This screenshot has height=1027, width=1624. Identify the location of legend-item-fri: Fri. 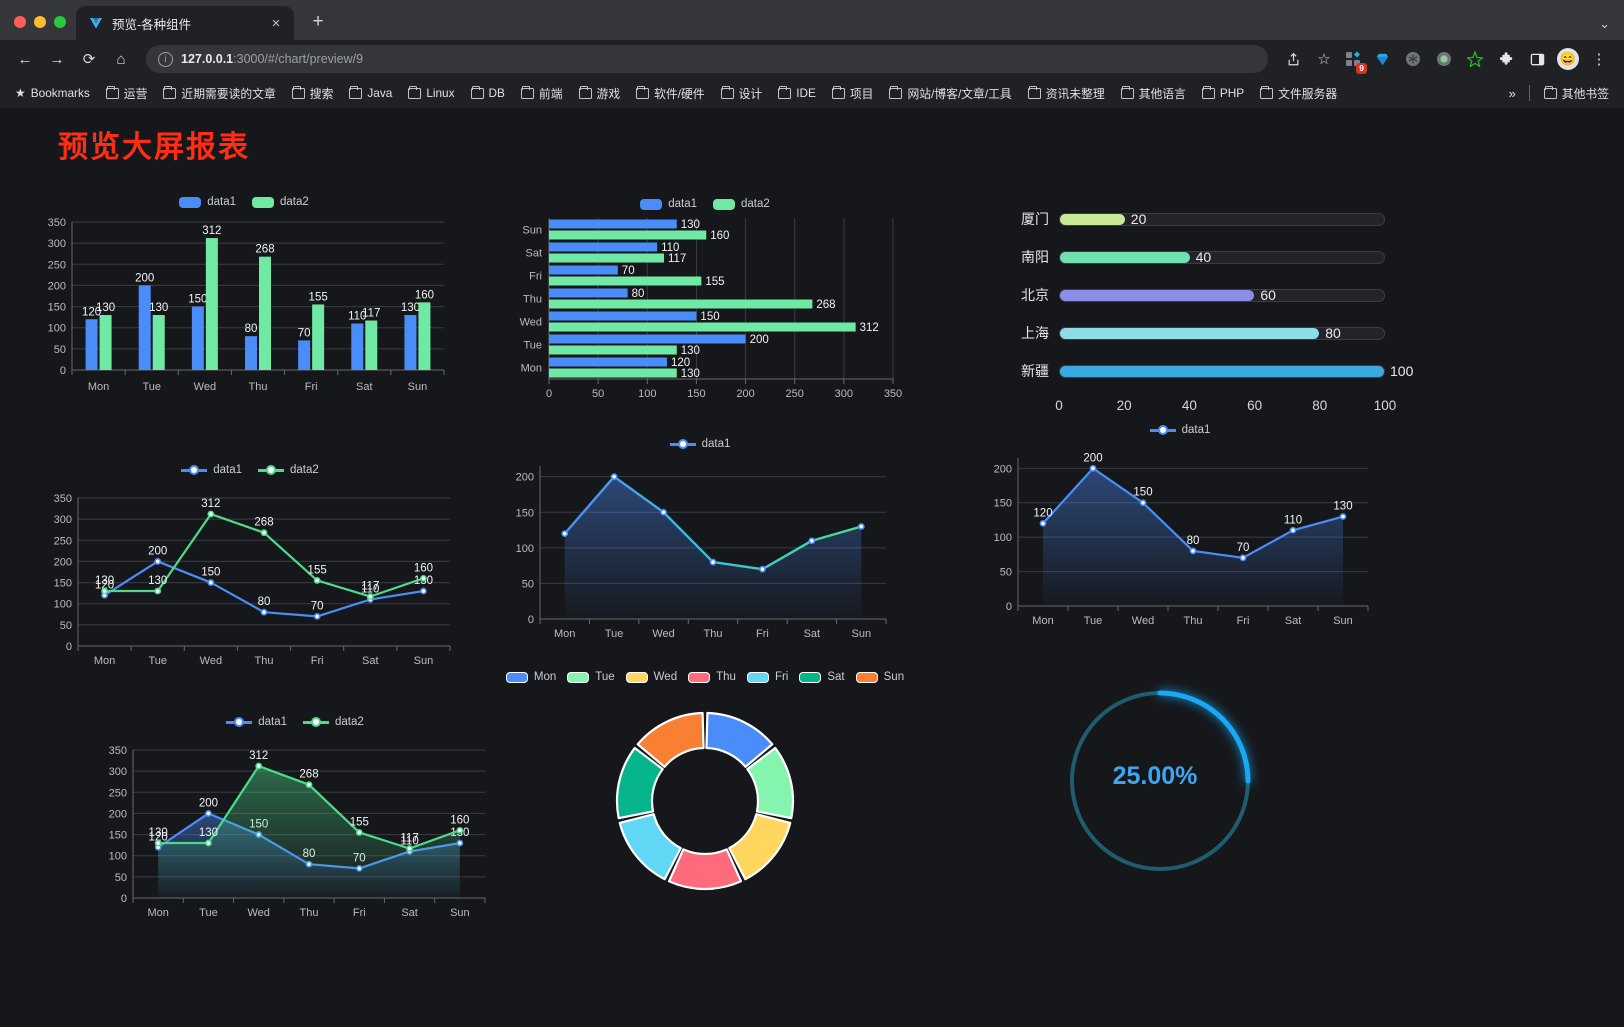
(767, 677).